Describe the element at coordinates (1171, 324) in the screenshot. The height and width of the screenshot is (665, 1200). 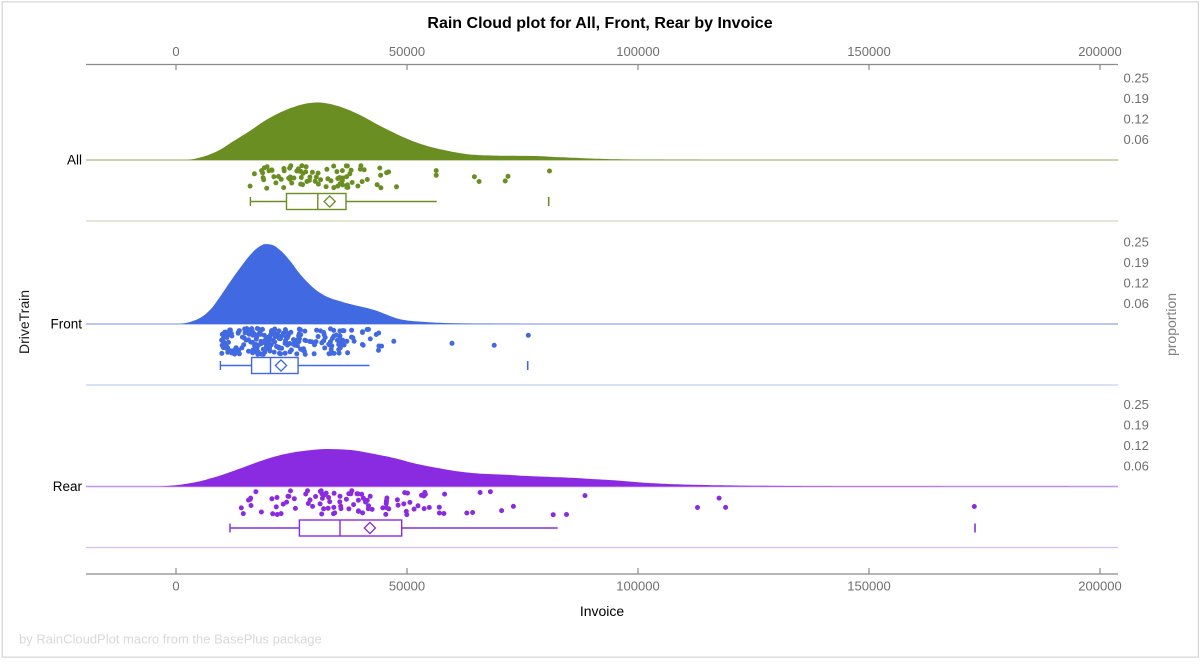
I see `svg-text: proportion` at that location.